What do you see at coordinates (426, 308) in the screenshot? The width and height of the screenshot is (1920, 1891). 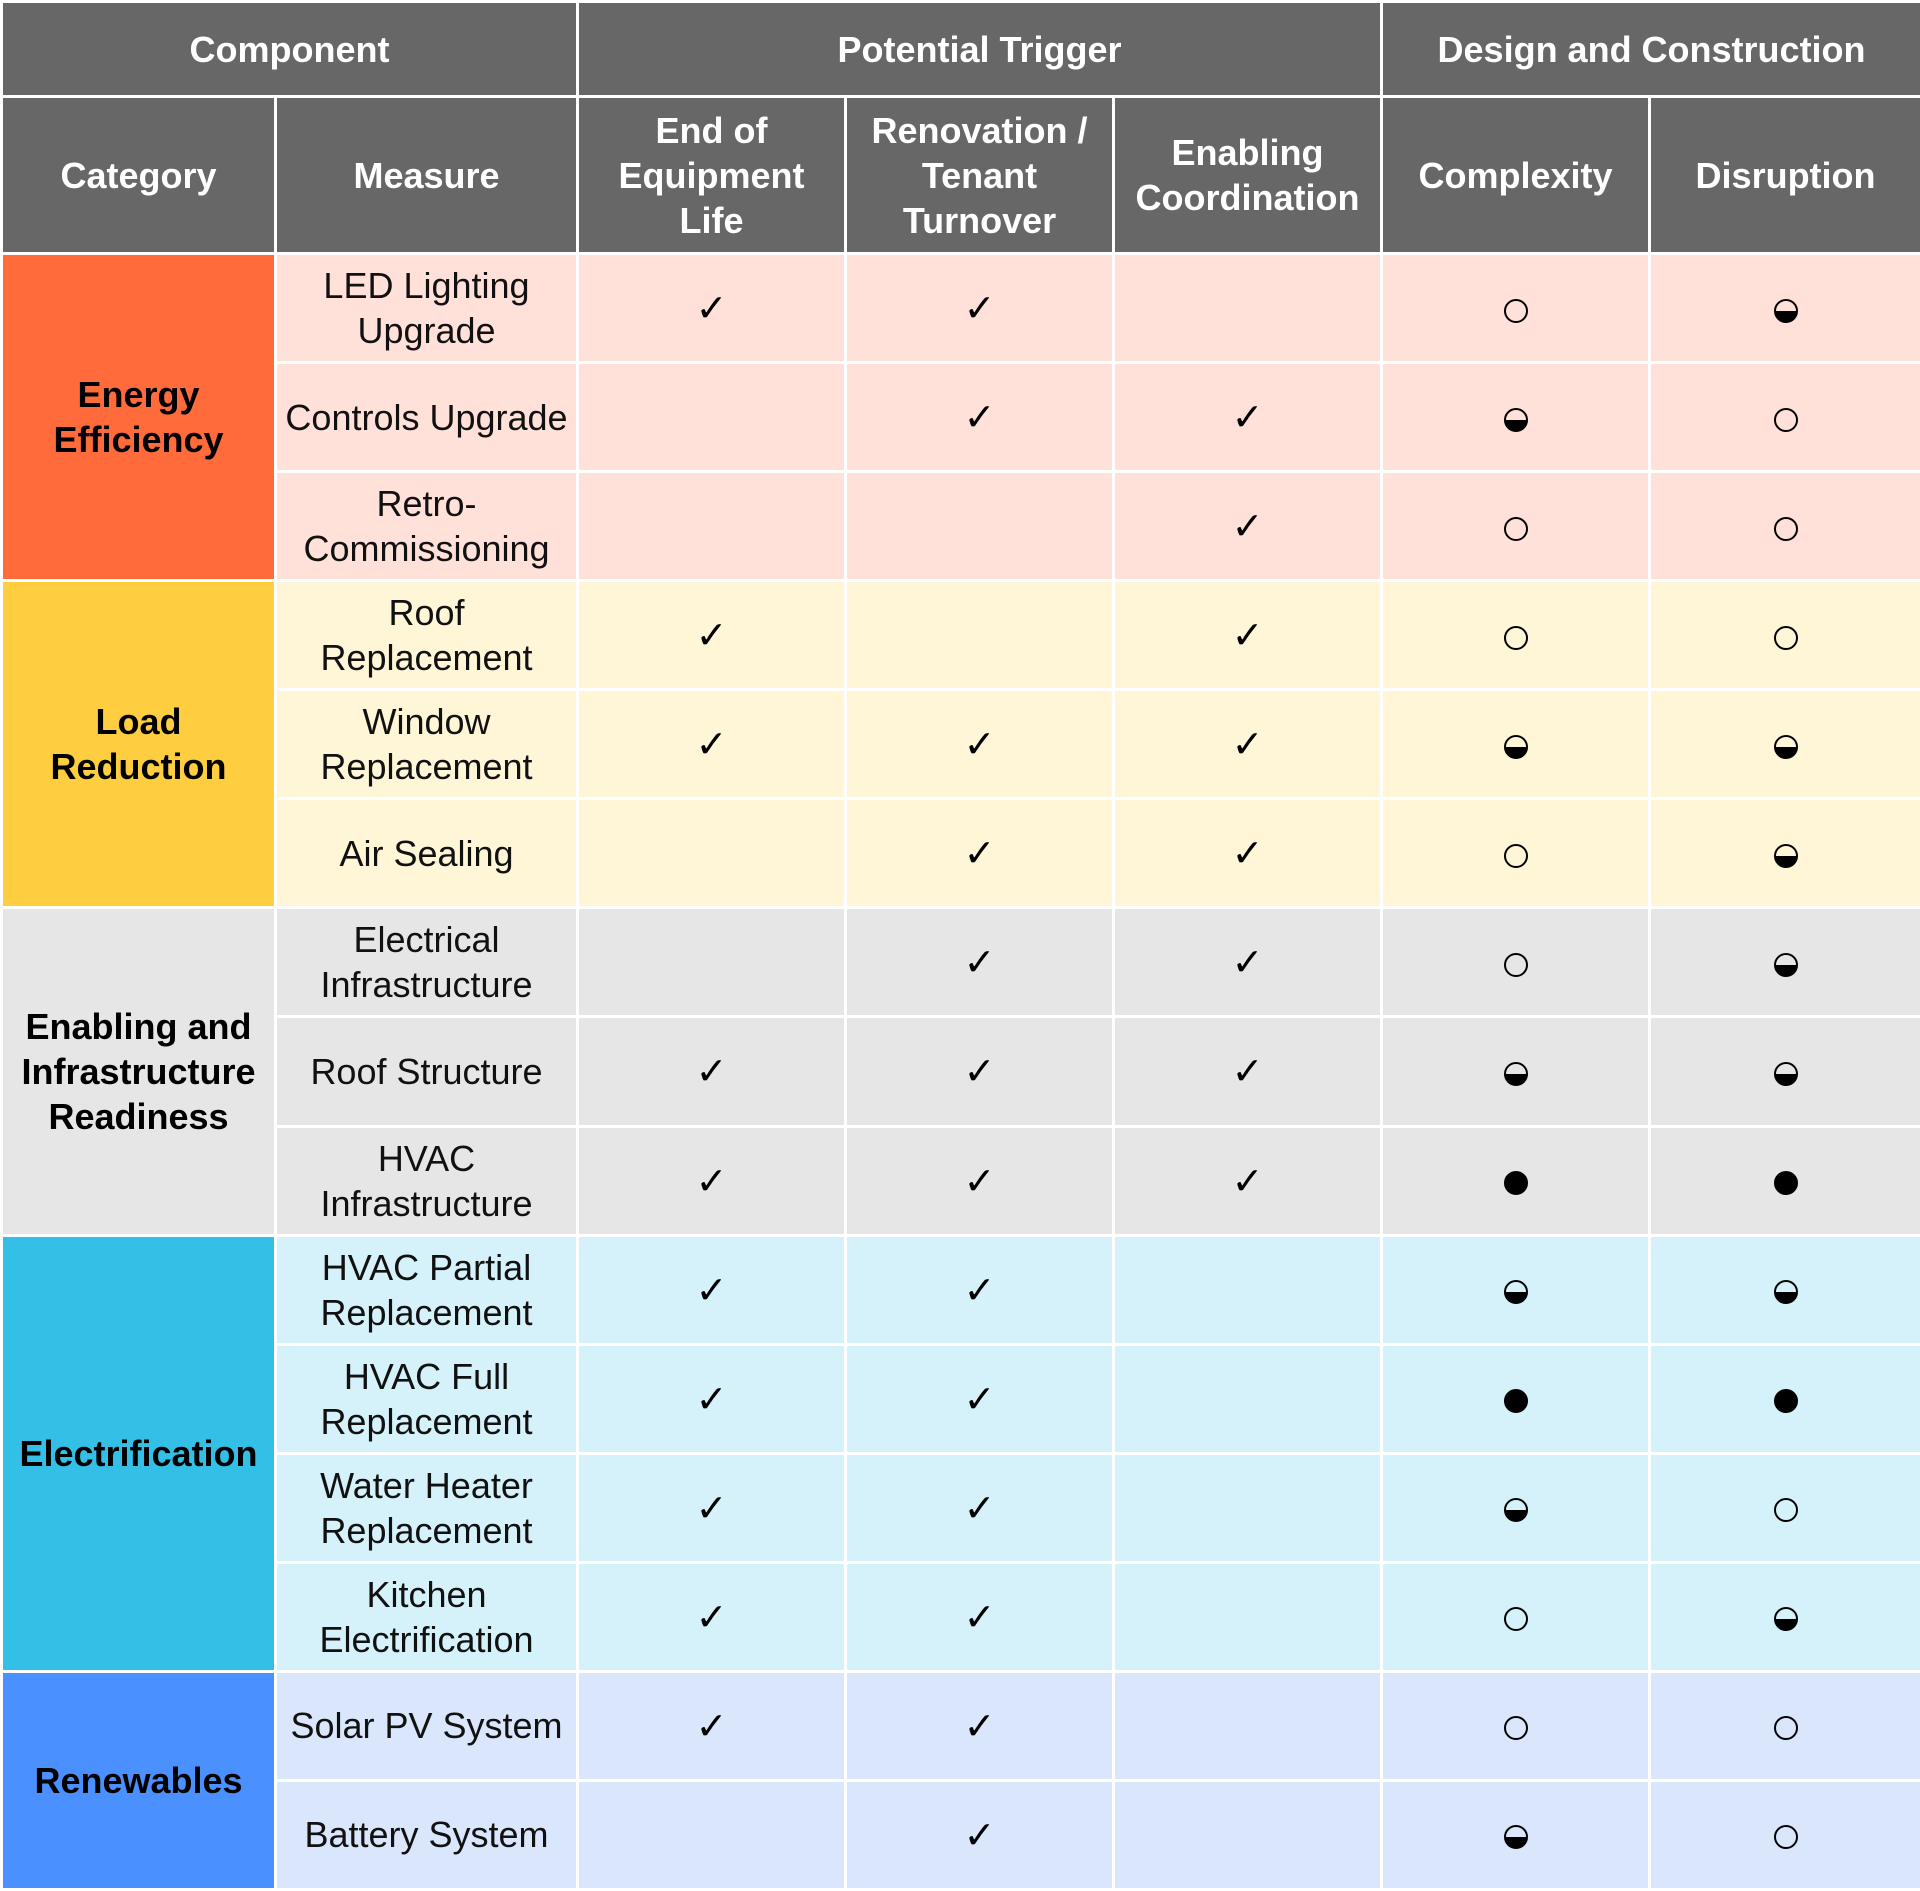 I see `measure-cell: LED Lighting Upgrade` at bounding box center [426, 308].